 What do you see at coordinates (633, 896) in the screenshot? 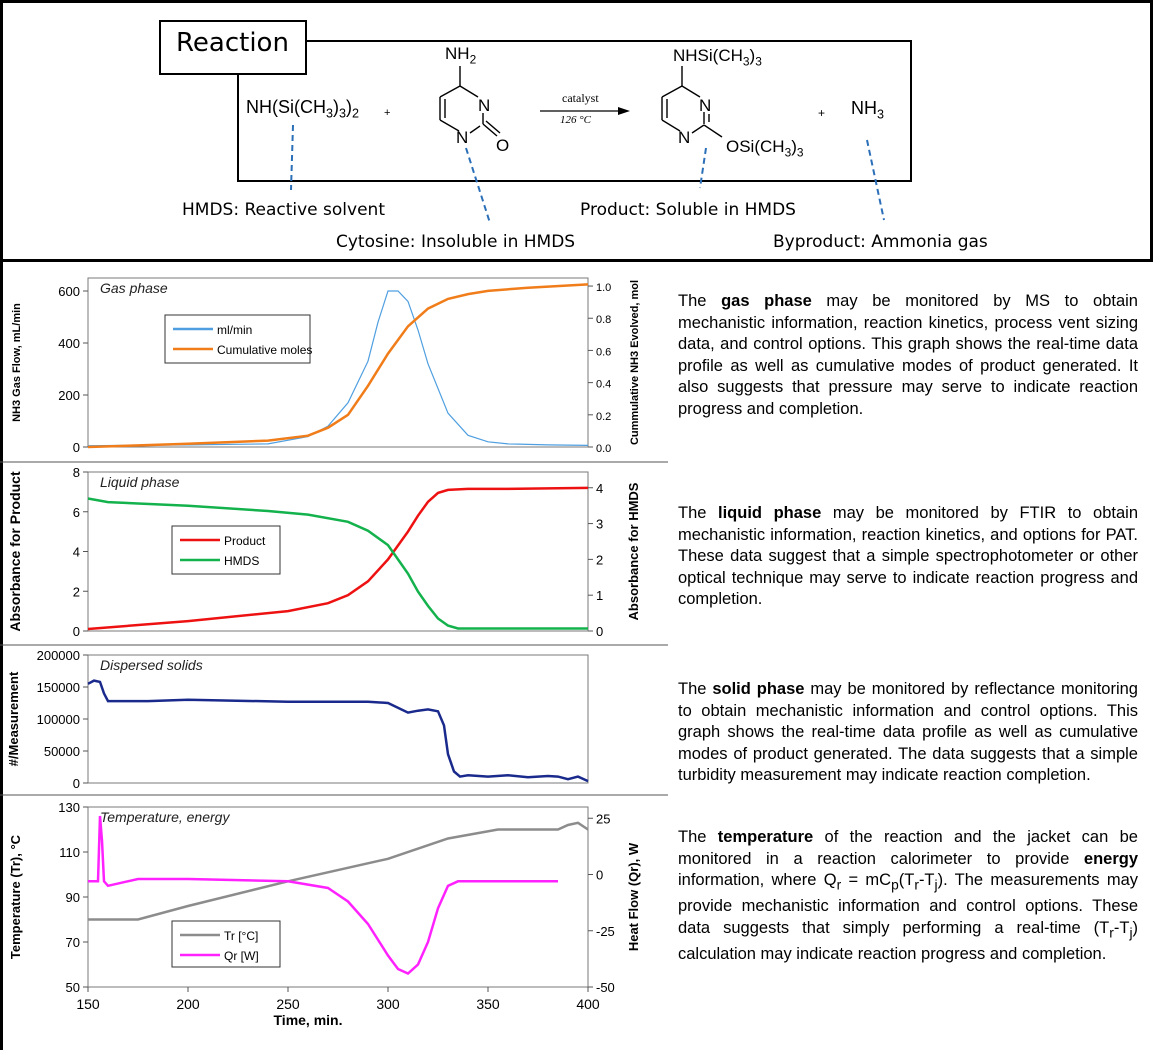
I see `y2-axis-label-3: Heat Flow (Qr), W` at bounding box center [633, 896].